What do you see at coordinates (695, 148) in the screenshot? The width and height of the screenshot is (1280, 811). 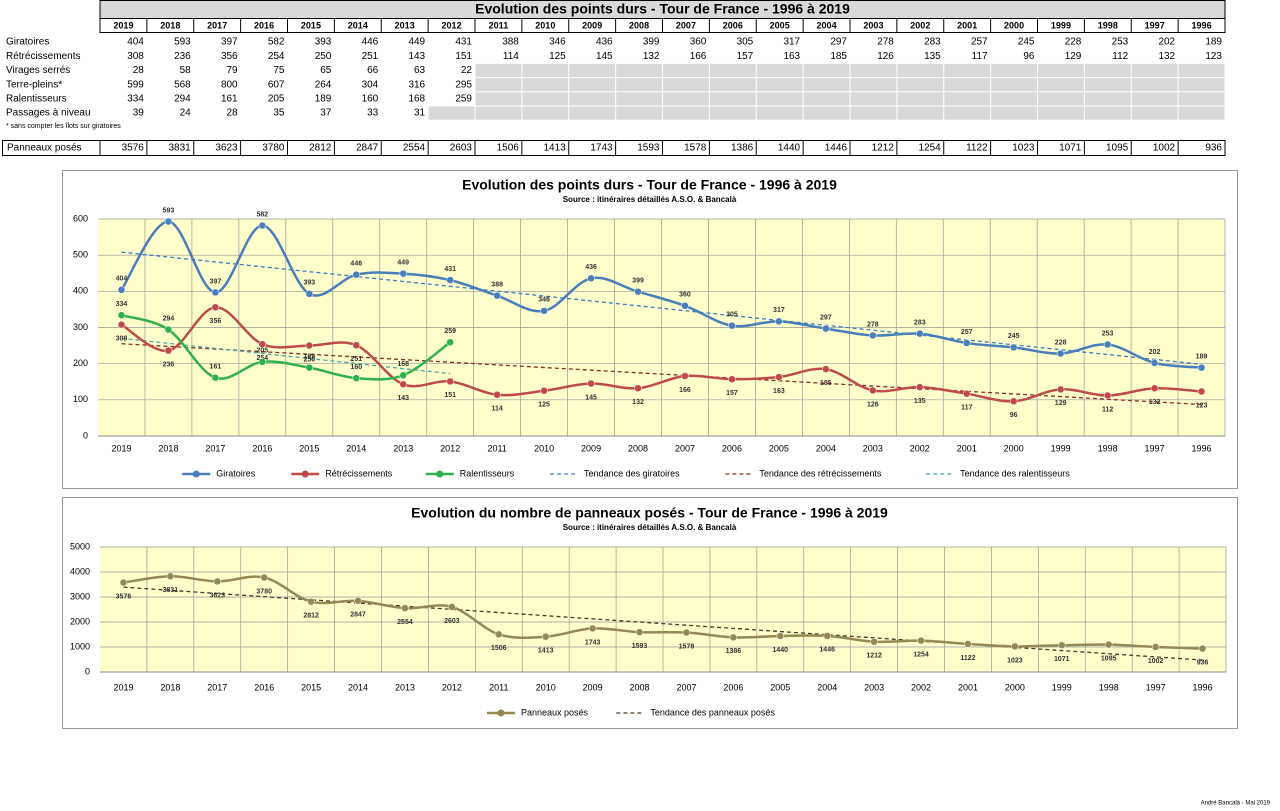 I see `cell: 1578` at bounding box center [695, 148].